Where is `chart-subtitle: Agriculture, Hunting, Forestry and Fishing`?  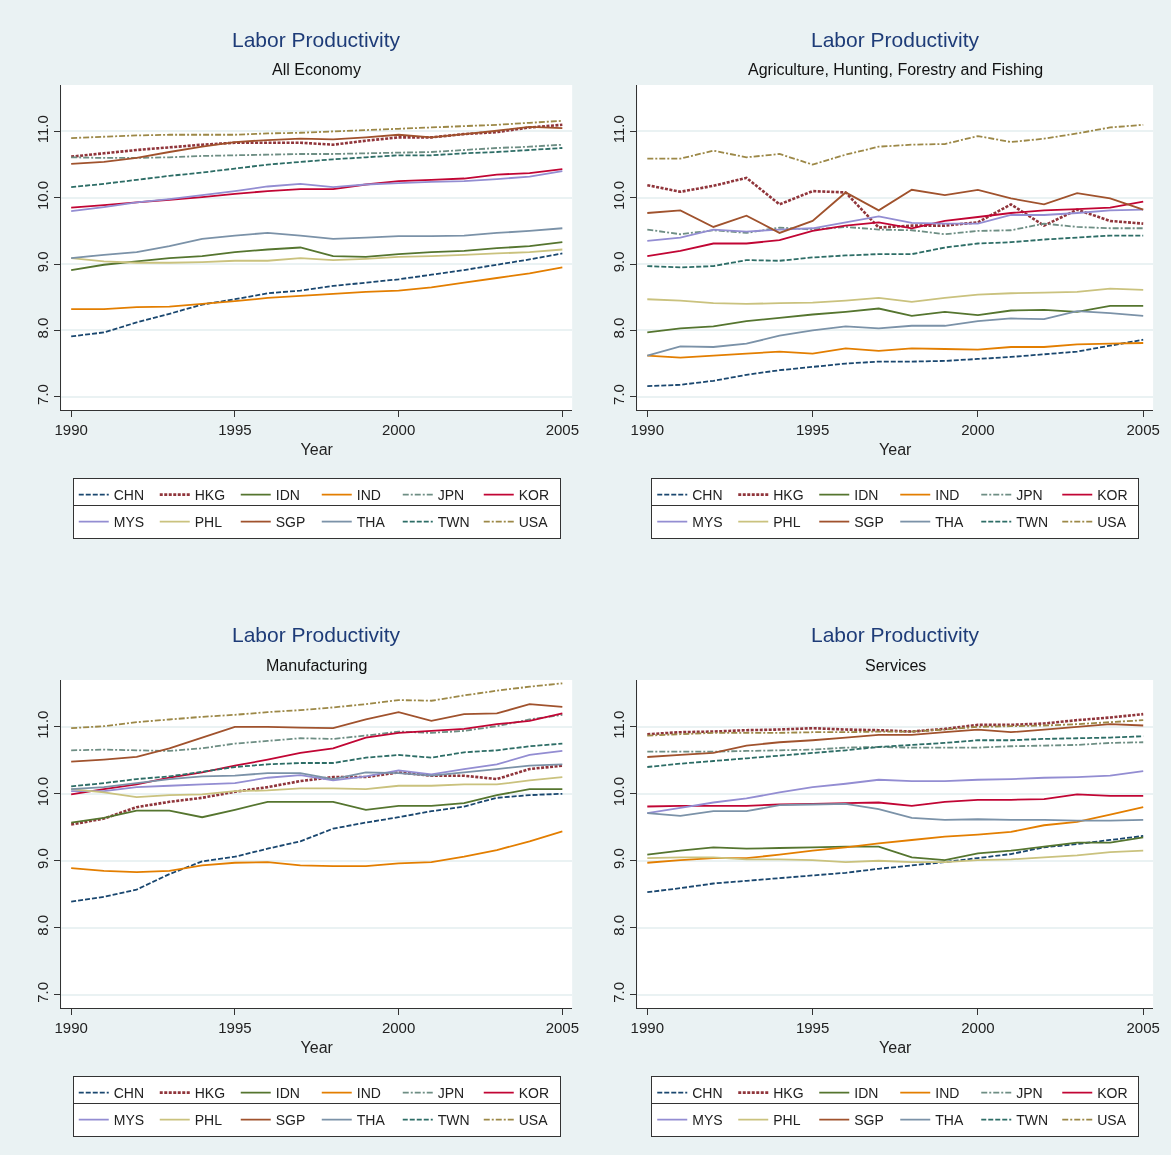 chart-subtitle: Agriculture, Hunting, Forestry and Fishing is located at coordinates (896, 69).